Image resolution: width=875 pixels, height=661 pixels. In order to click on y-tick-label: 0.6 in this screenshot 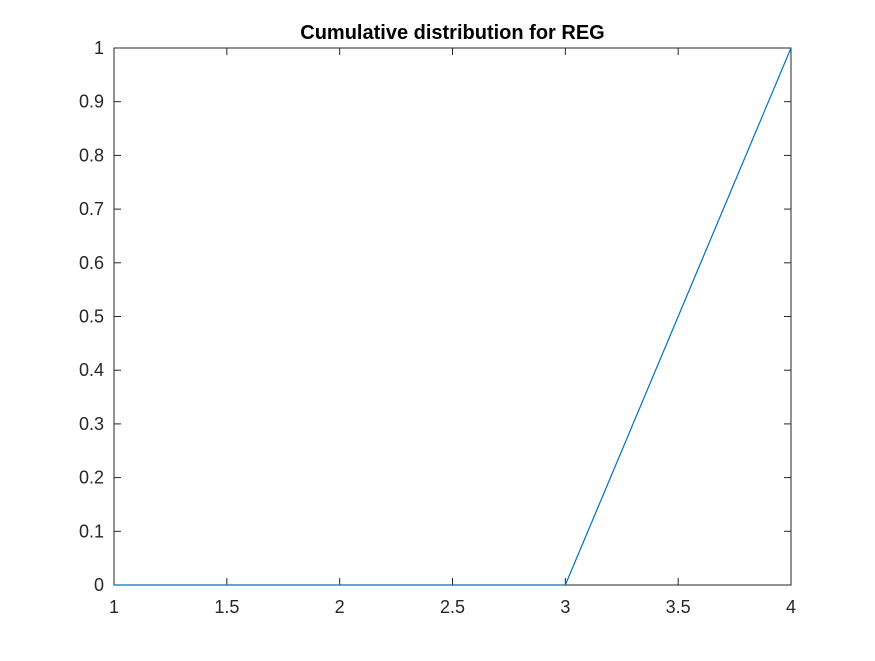, I will do `click(91, 263)`.